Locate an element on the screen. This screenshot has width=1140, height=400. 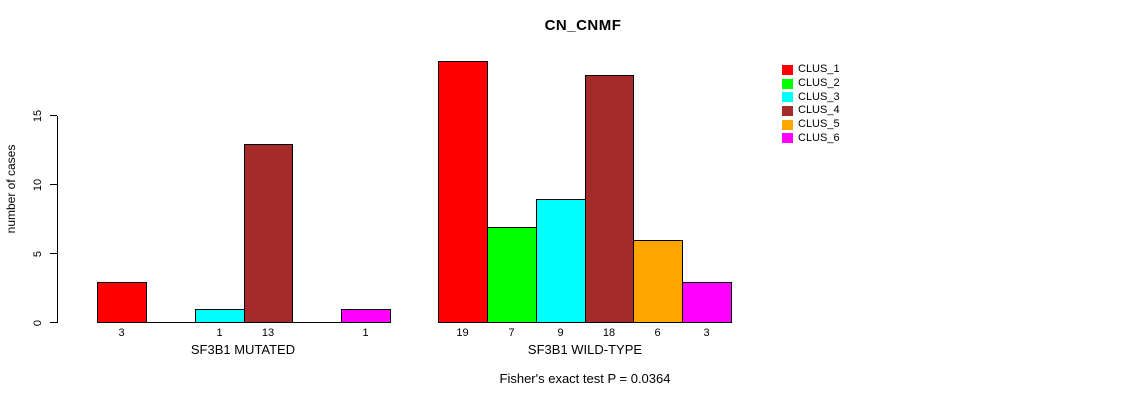
bar-value-label: 6 is located at coordinates (657, 333).